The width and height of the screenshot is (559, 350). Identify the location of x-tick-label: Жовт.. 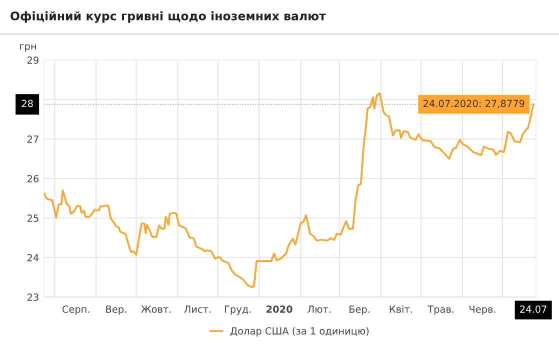
(156, 309).